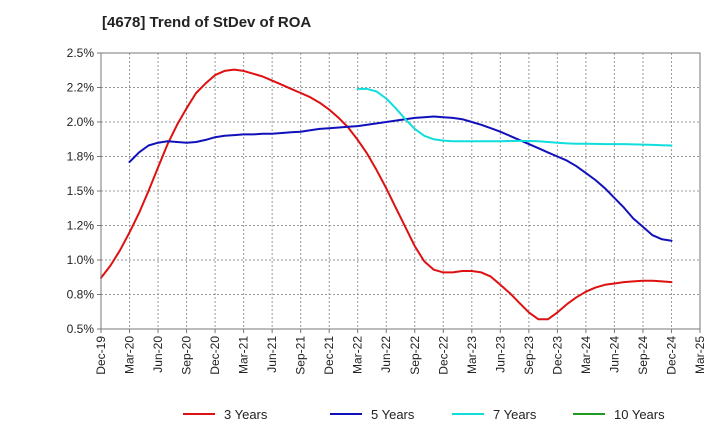  I want to click on x-tick-label: Jun-20, so click(158, 354).